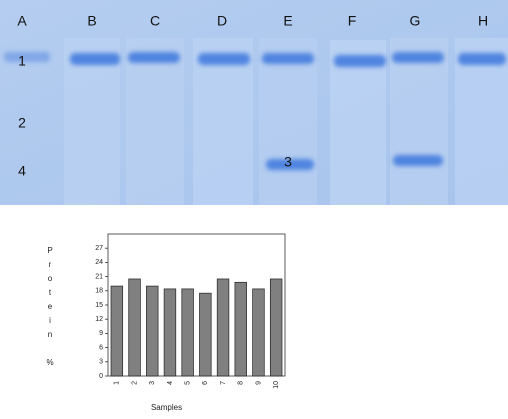  What do you see at coordinates (155, 21) in the screenshot?
I see `lane-label: C` at bounding box center [155, 21].